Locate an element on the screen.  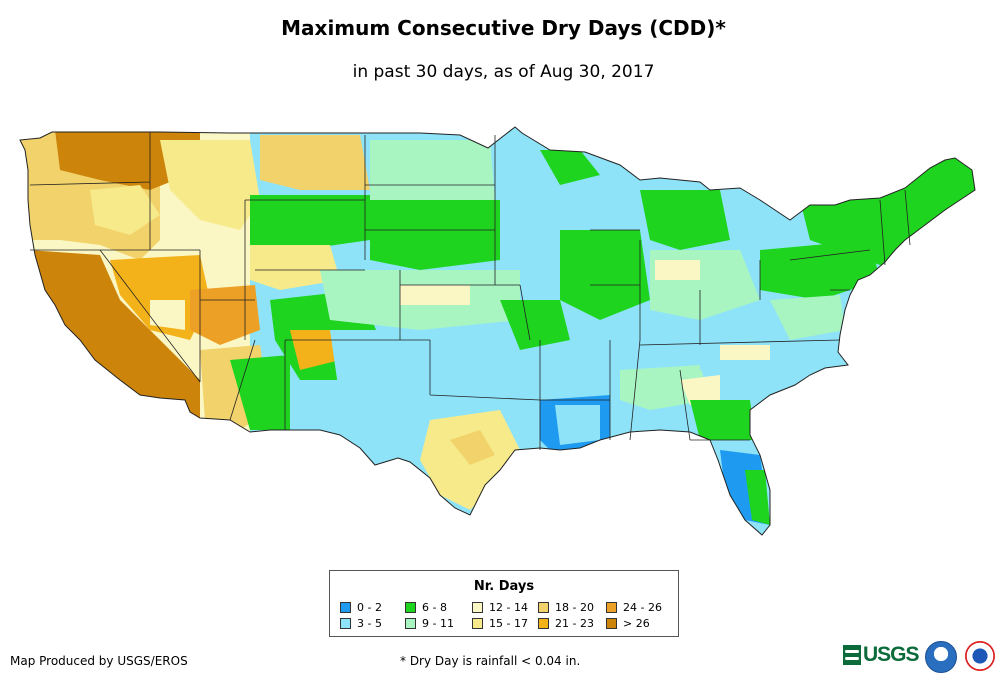
region-mn-green is located at coordinates (570, 167).